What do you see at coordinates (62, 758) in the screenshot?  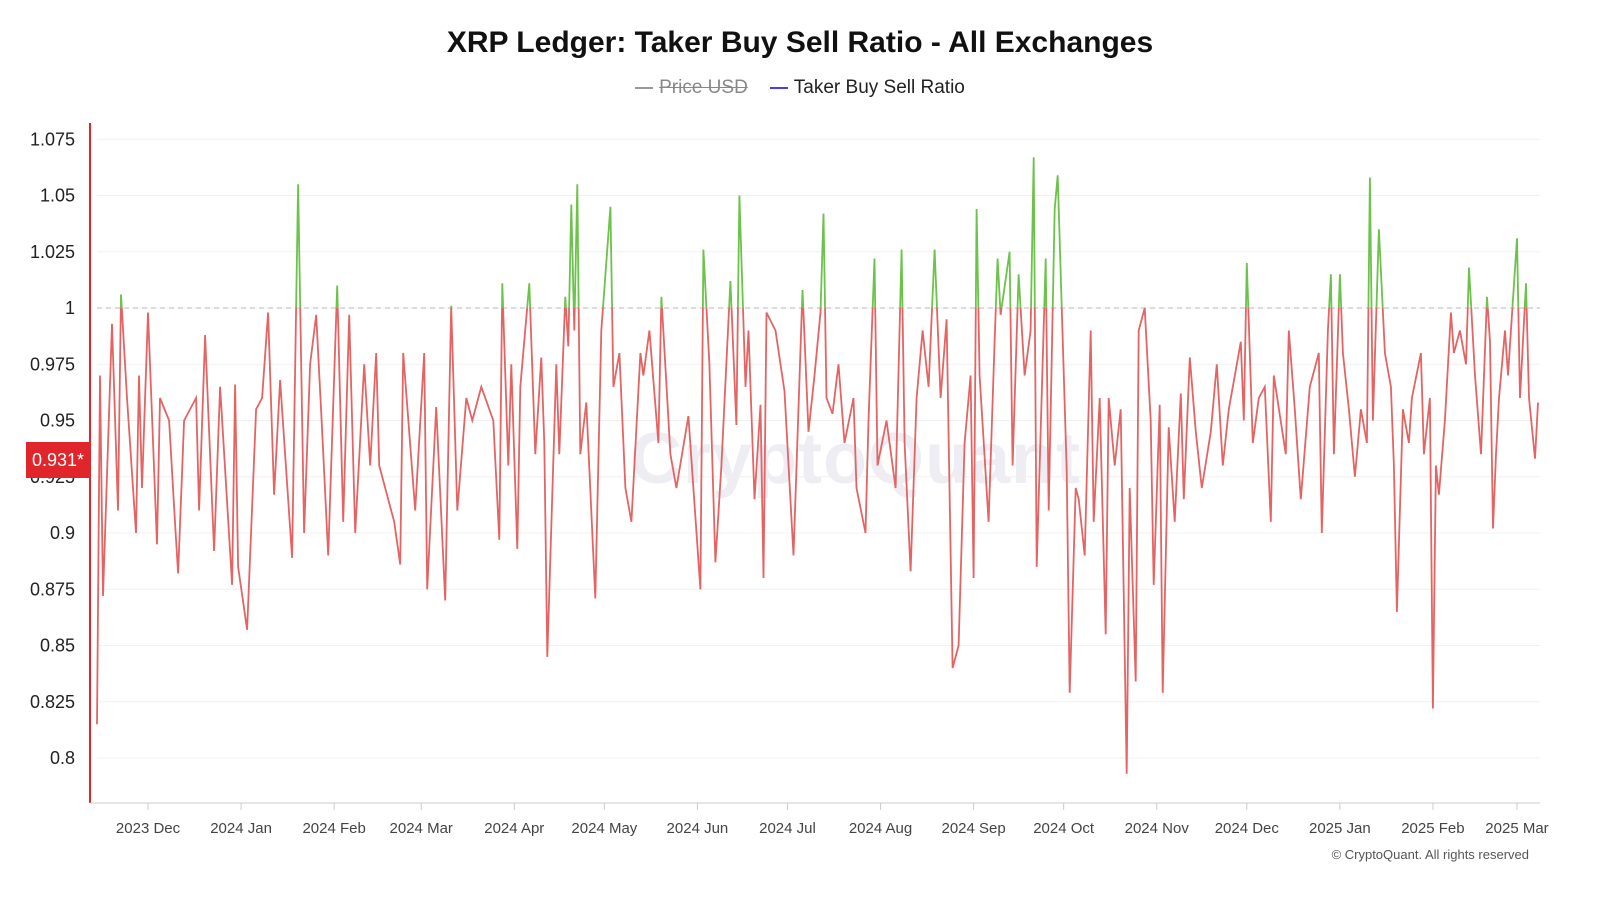 I see `y-tick-label: 0.8` at bounding box center [62, 758].